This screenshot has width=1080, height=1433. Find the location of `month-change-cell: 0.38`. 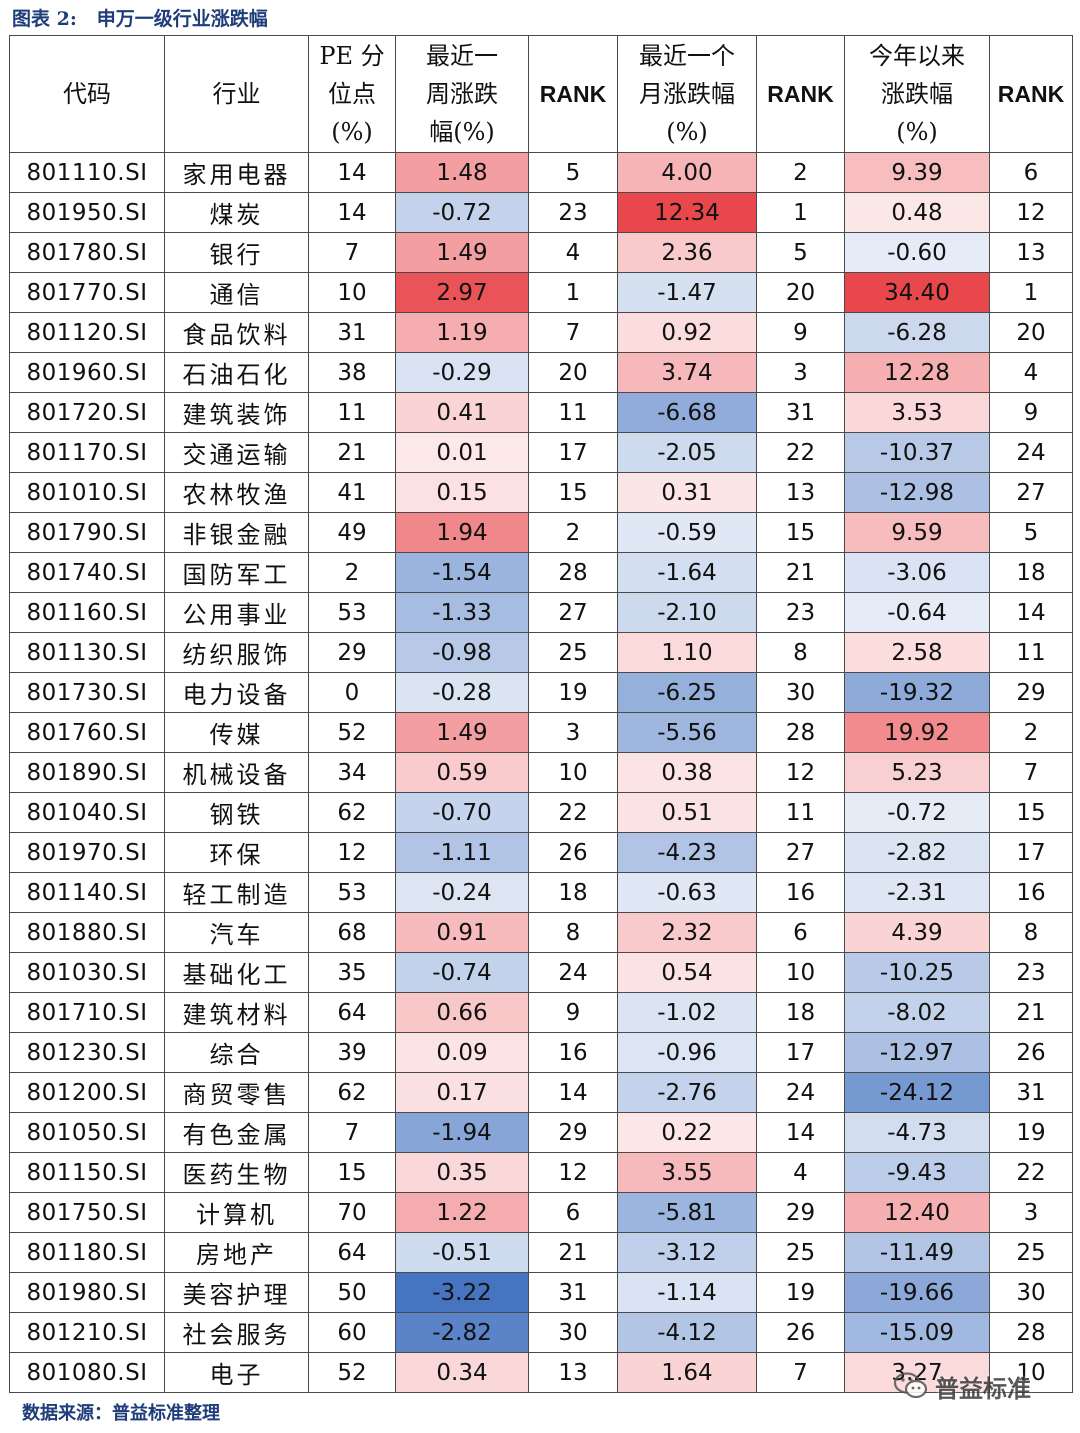

month-change-cell: 0.38 is located at coordinates (687, 772).